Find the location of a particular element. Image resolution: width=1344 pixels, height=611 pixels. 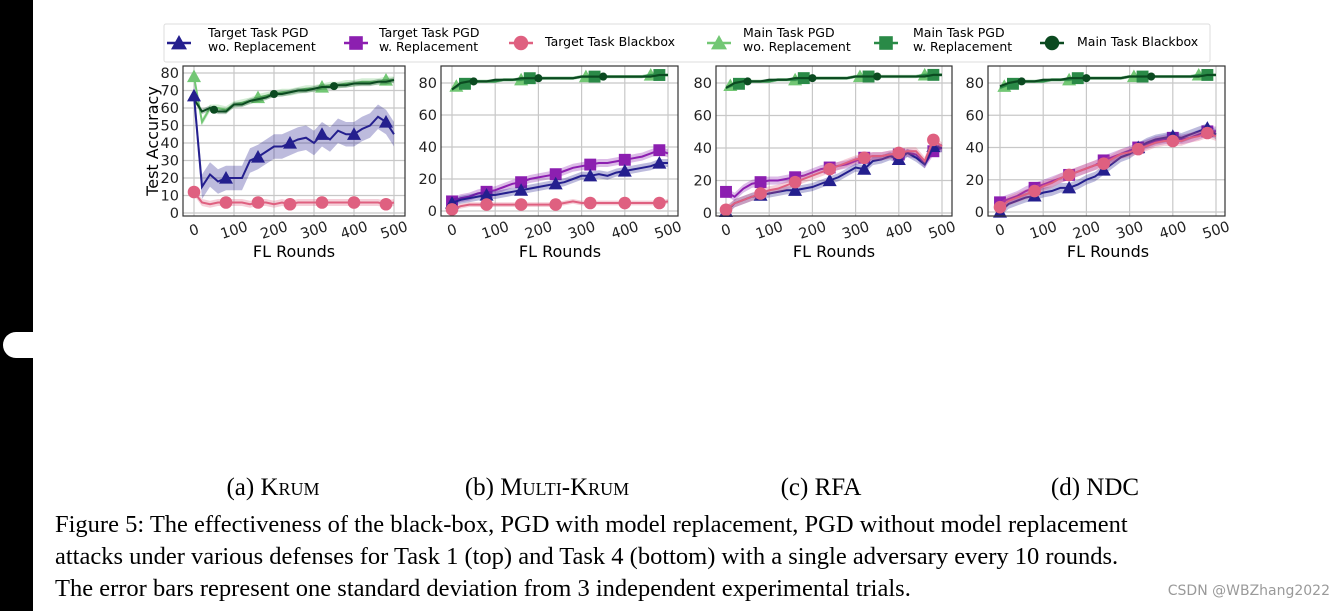

subcaption-name: RFA is located at coordinates (838, 487).